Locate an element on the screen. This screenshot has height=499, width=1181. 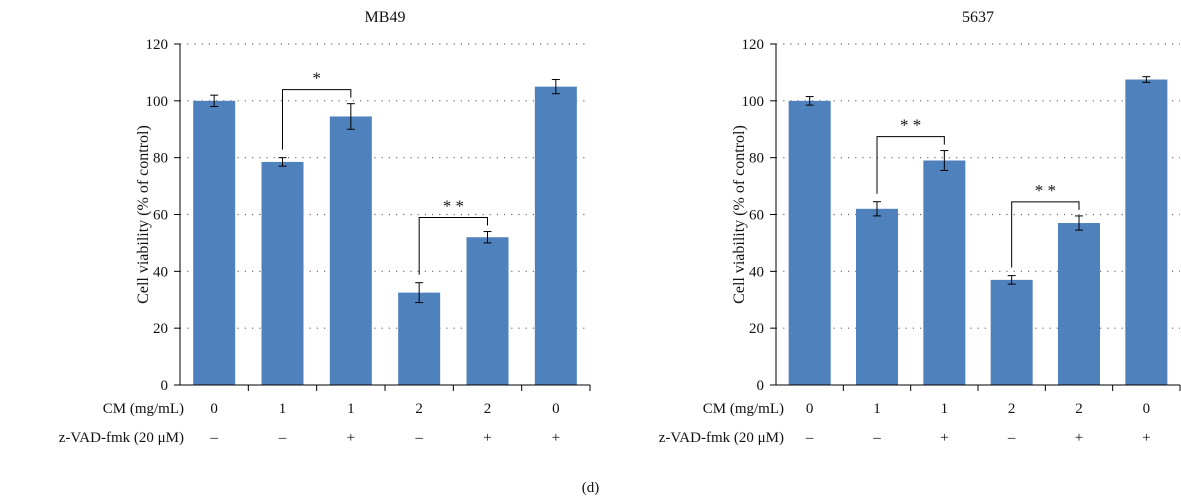
chart-title: MB49 is located at coordinates (385, 17).